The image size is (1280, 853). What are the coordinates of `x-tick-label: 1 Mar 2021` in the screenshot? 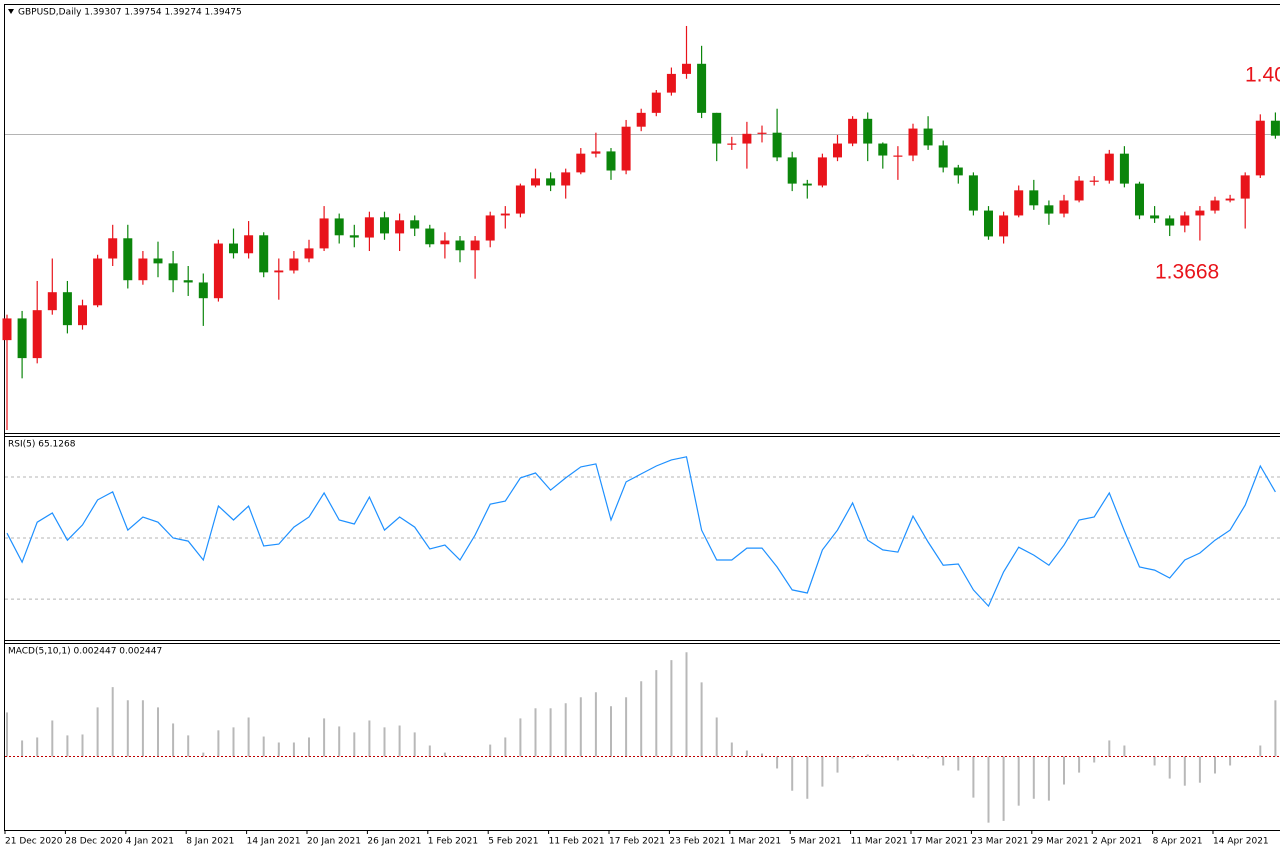 It's located at (755, 842).